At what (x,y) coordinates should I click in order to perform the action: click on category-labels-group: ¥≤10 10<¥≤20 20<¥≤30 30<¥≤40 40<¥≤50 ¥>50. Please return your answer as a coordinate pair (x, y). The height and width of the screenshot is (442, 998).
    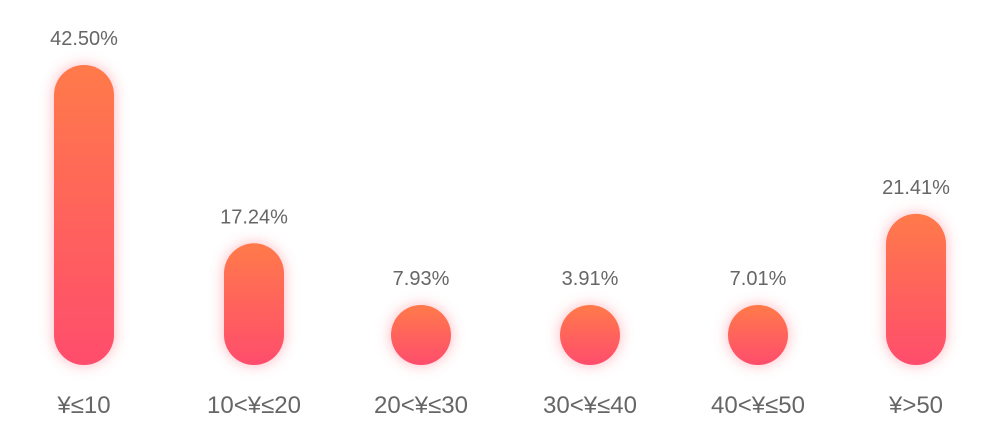
    Looking at the image, I should click on (499, 405).